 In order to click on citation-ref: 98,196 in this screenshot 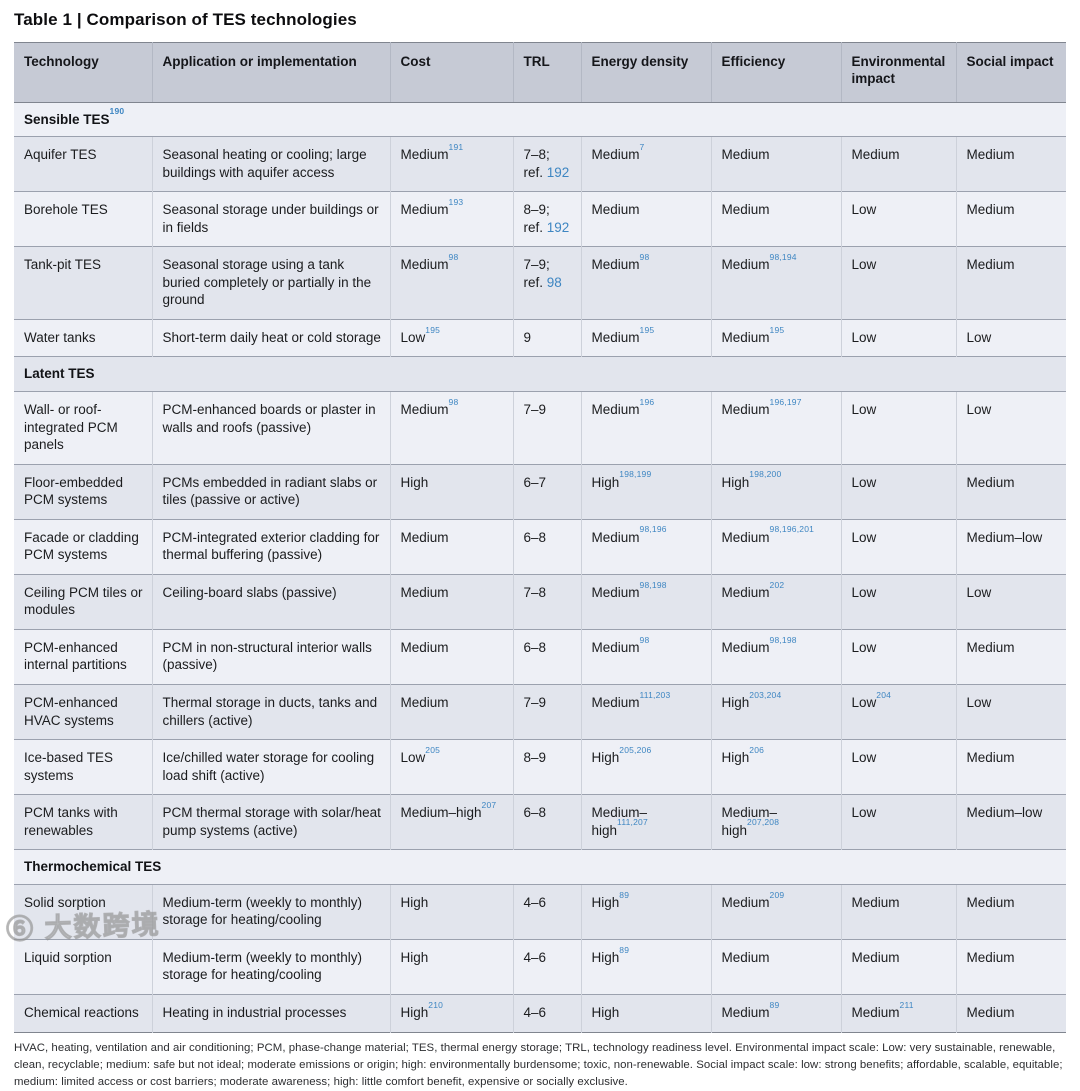, I will do `click(653, 529)`.